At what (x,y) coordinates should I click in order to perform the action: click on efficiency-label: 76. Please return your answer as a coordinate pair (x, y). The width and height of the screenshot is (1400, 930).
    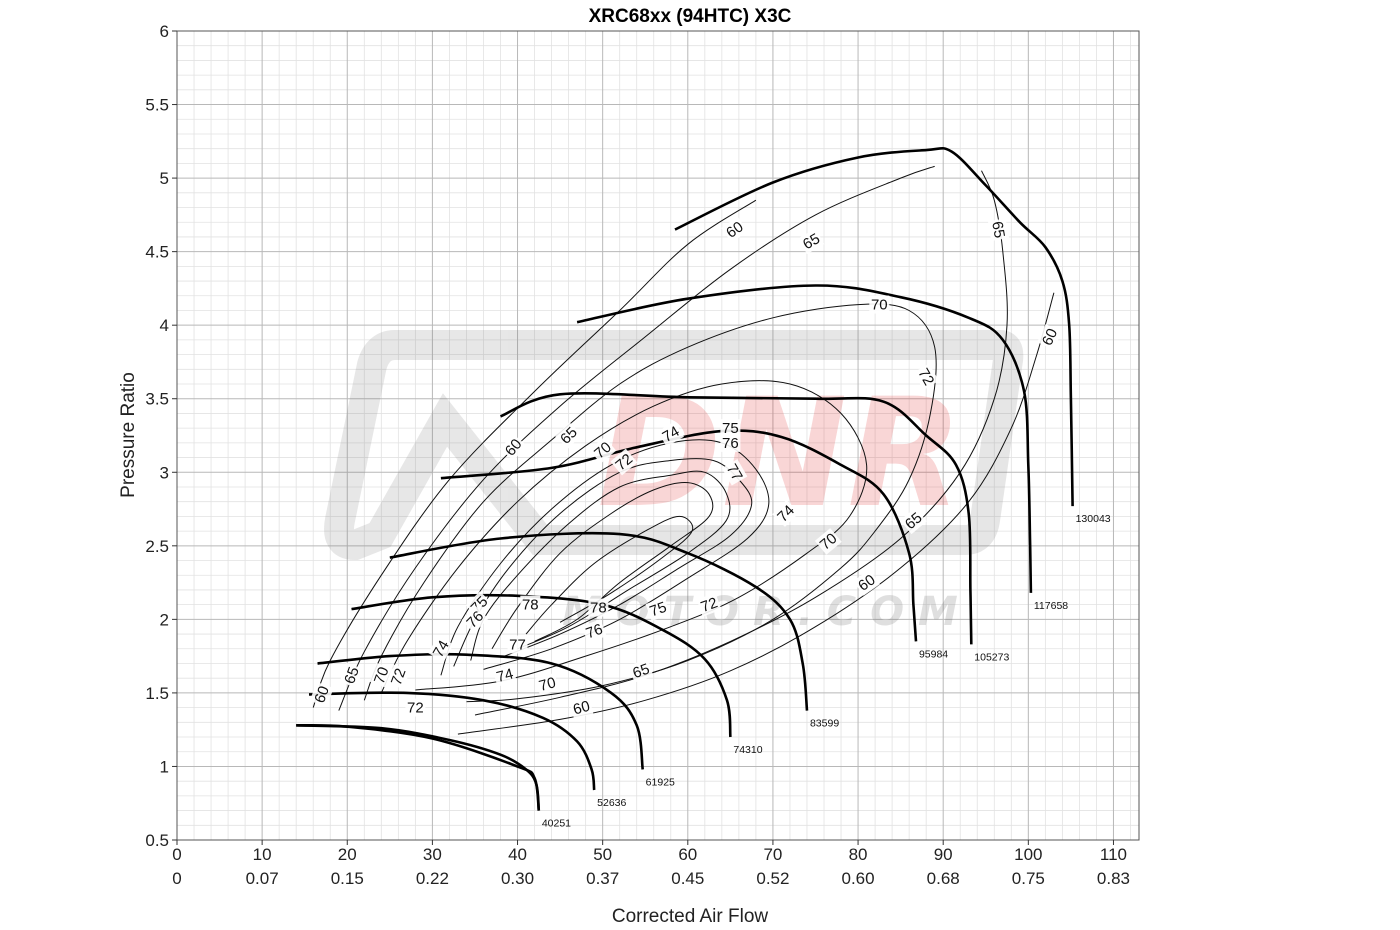
    Looking at the image, I should click on (594, 632).